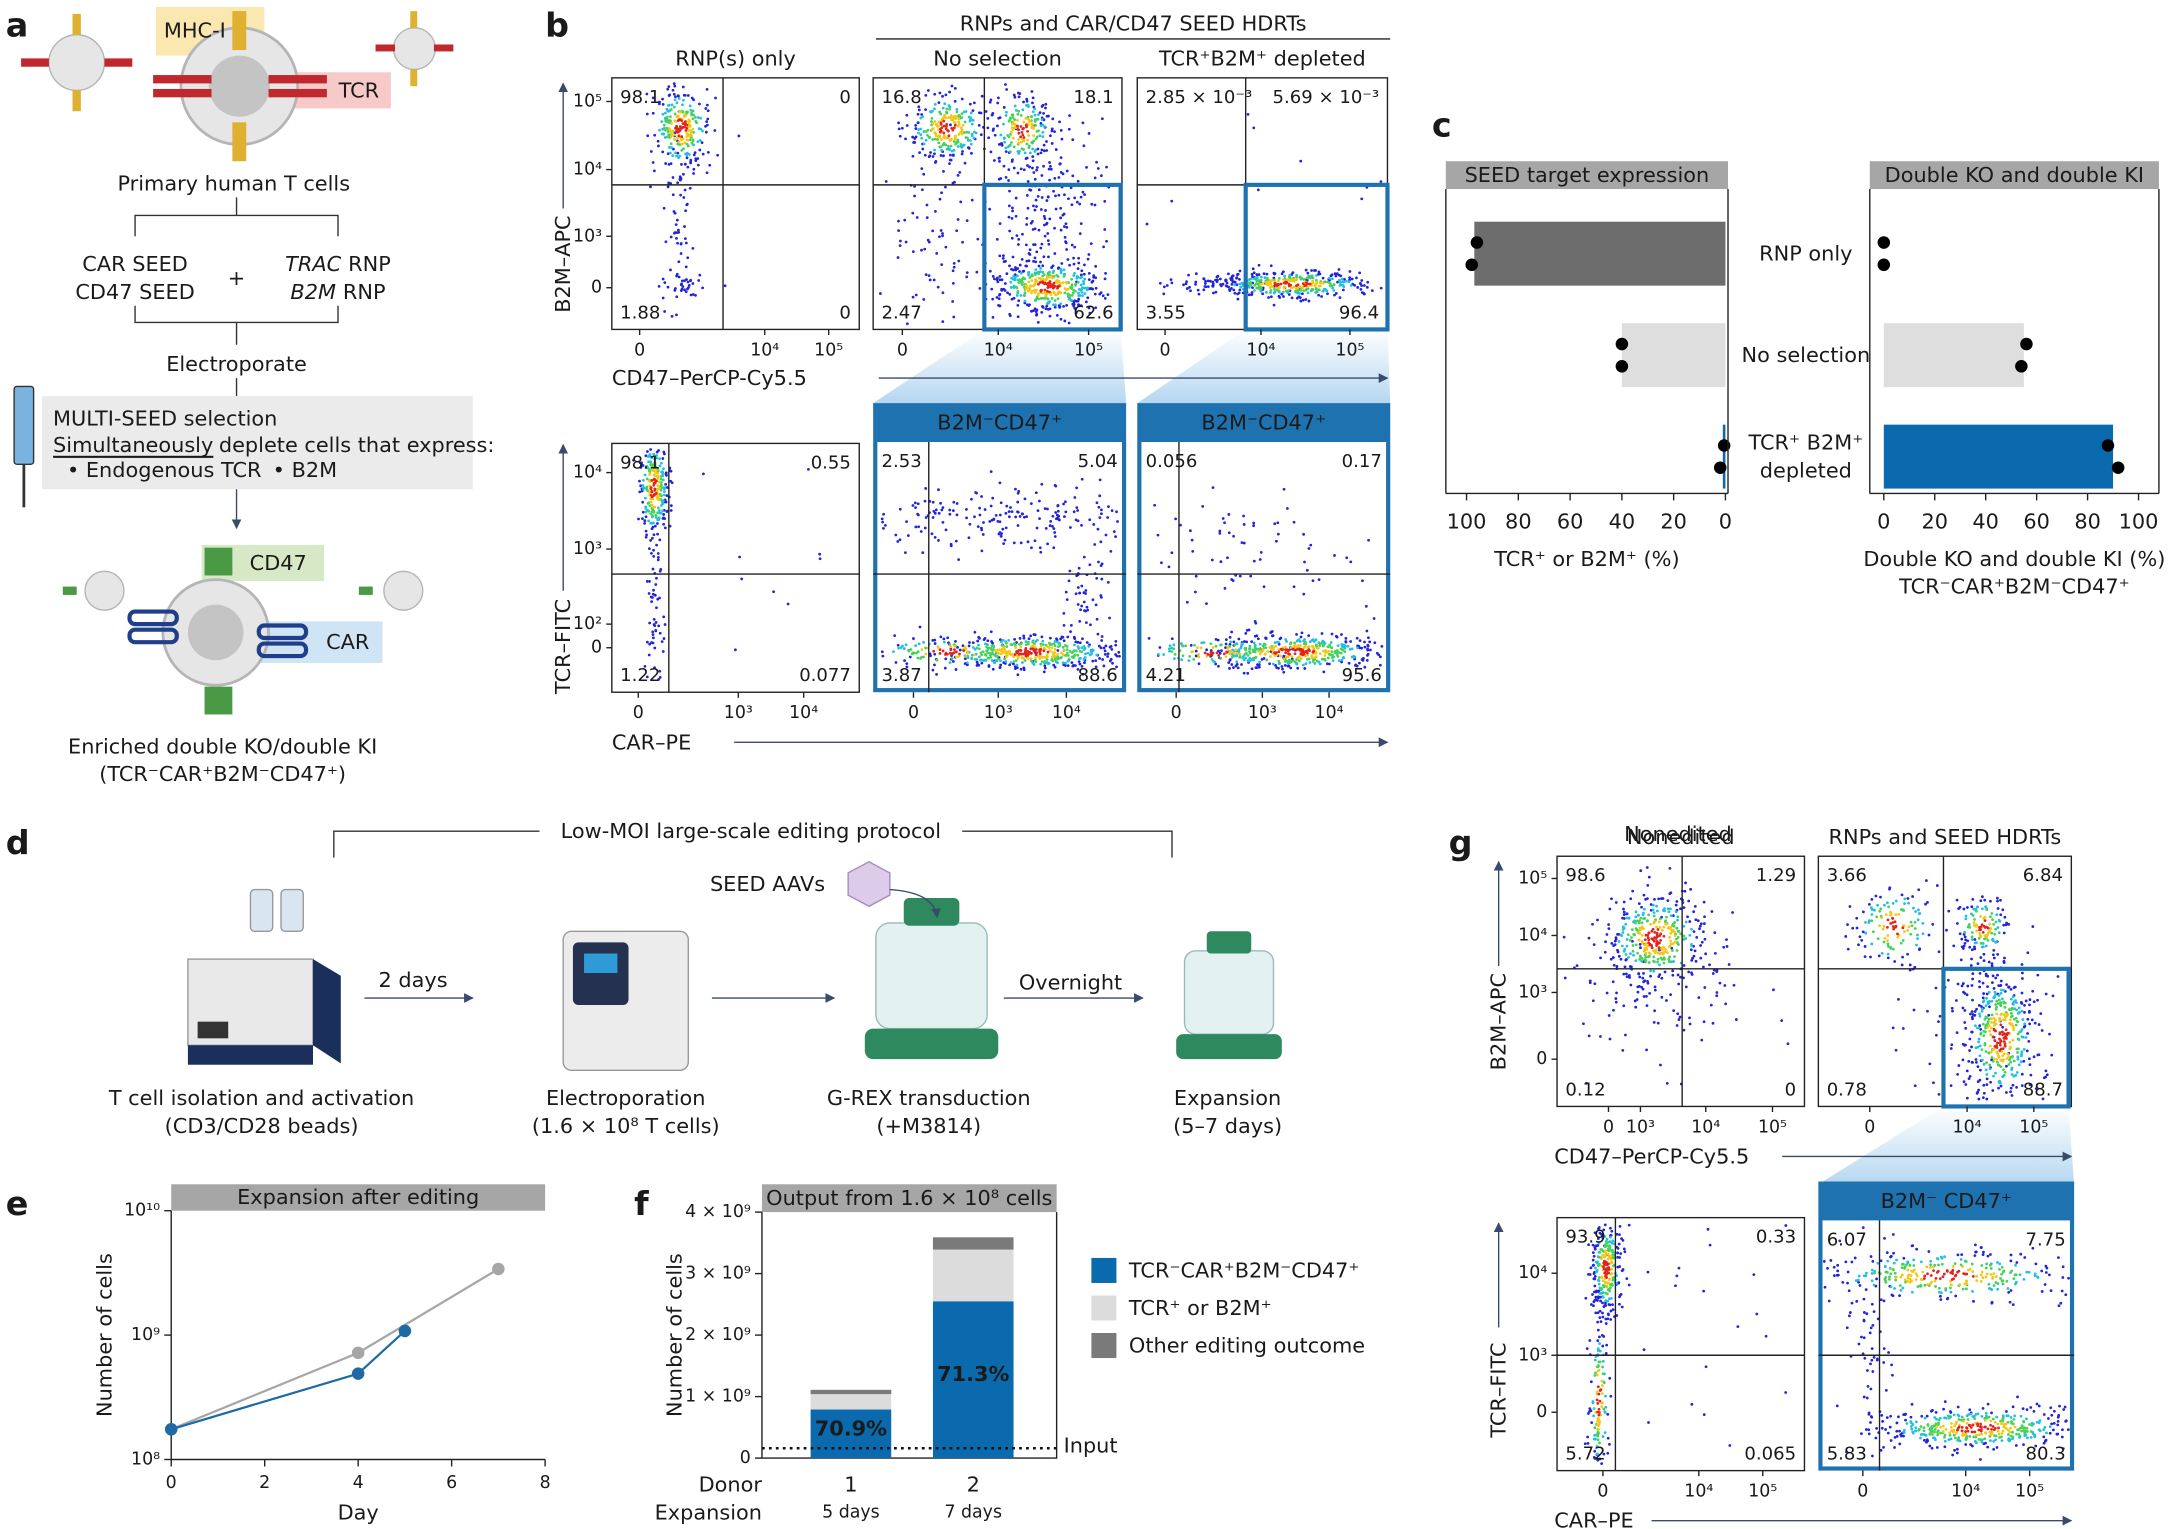 The height and width of the screenshot is (1529, 2180). What do you see at coordinates (1676, 976) in the screenshot?
I see `events` at bounding box center [1676, 976].